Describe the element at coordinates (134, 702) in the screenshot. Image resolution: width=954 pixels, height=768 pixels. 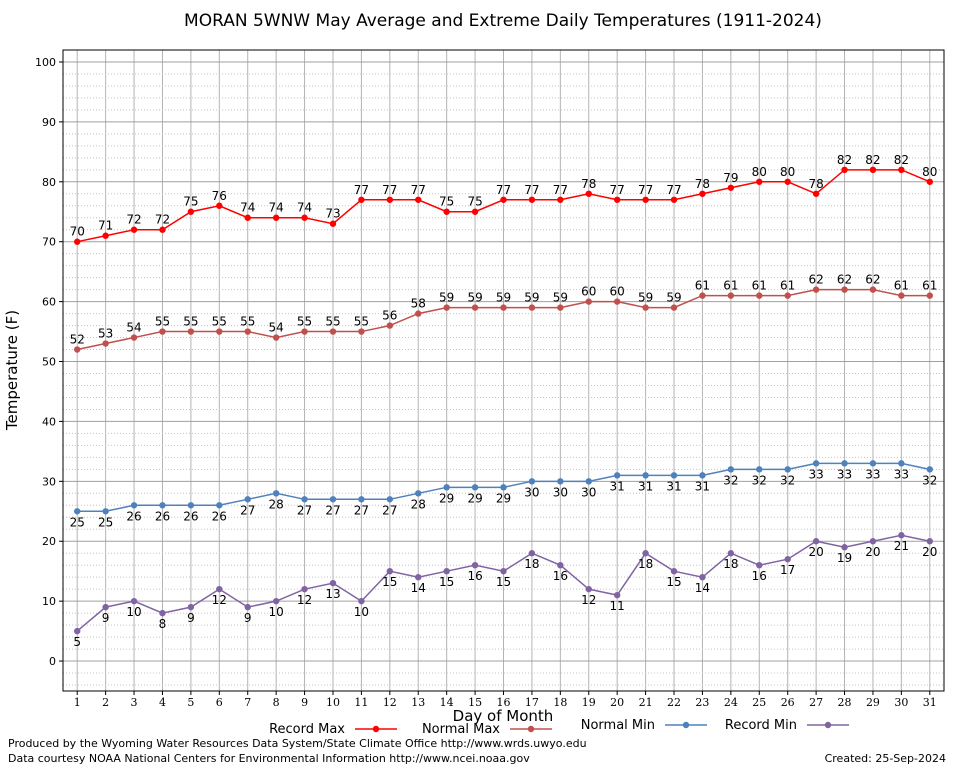
I see `x-tick-label: 3` at that location.